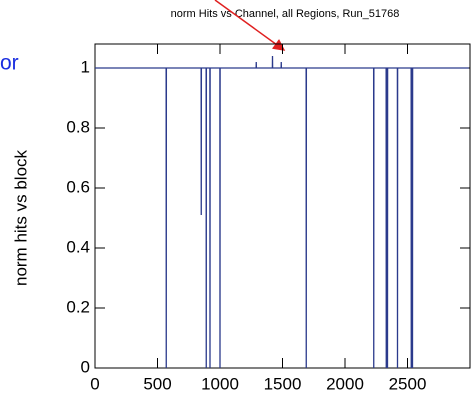 The image size is (475, 403). What do you see at coordinates (78, 126) in the screenshot?
I see `y-tick-label: 0.8` at bounding box center [78, 126].